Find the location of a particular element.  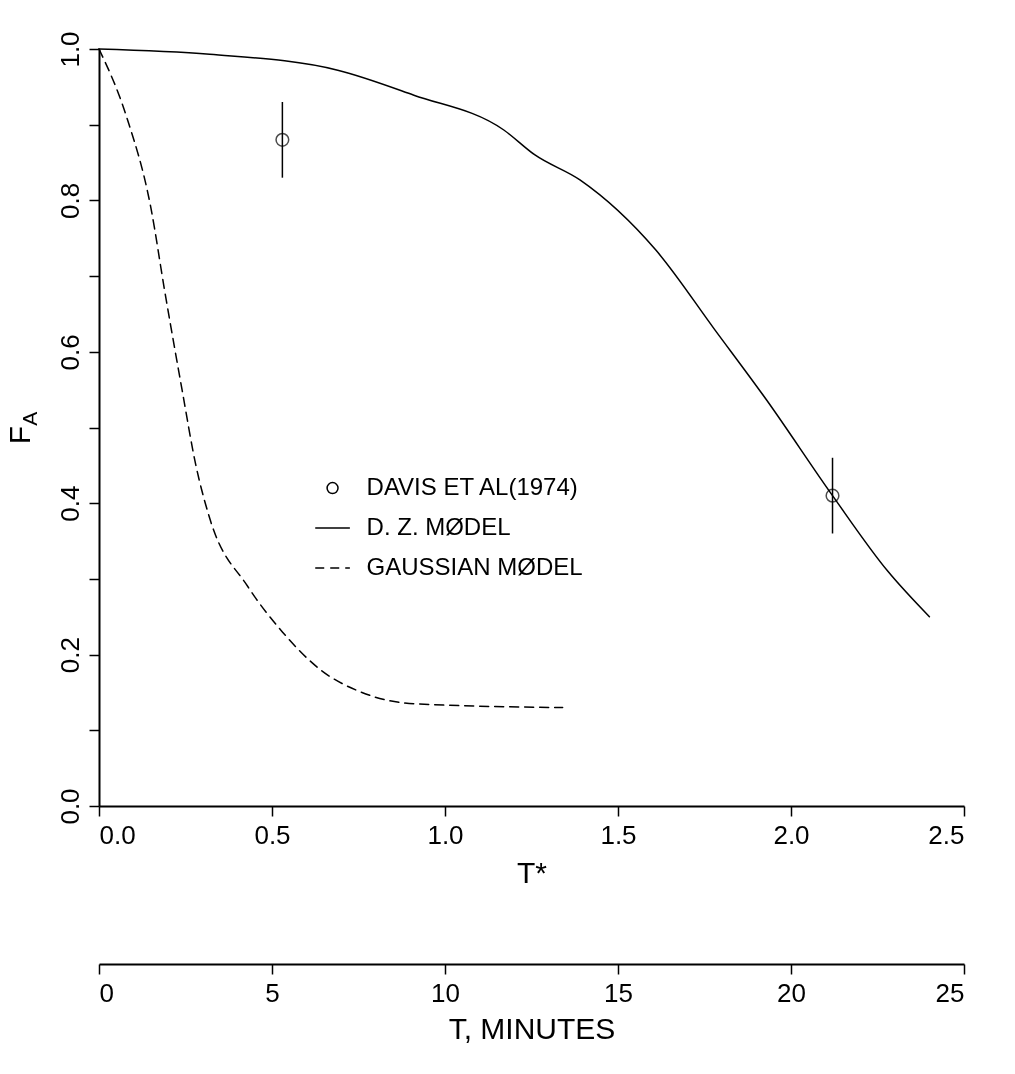

x2-axis-title: T, MINUTES is located at coordinates (532, 1028).